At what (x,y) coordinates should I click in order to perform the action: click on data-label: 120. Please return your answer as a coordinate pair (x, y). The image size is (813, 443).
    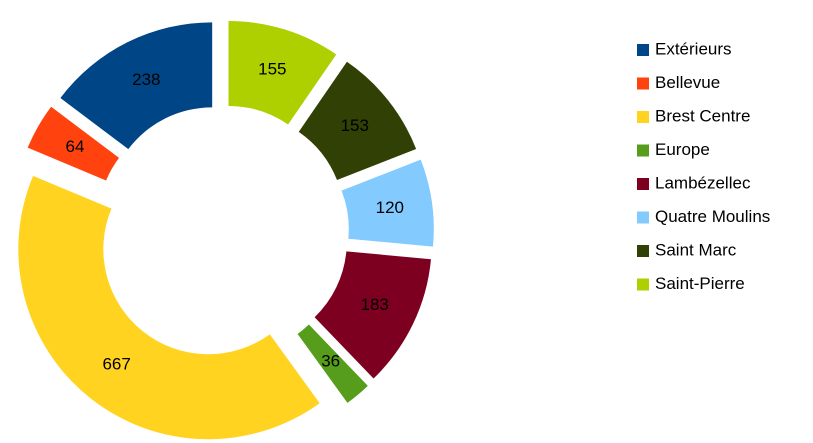
    Looking at the image, I should click on (390, 207).